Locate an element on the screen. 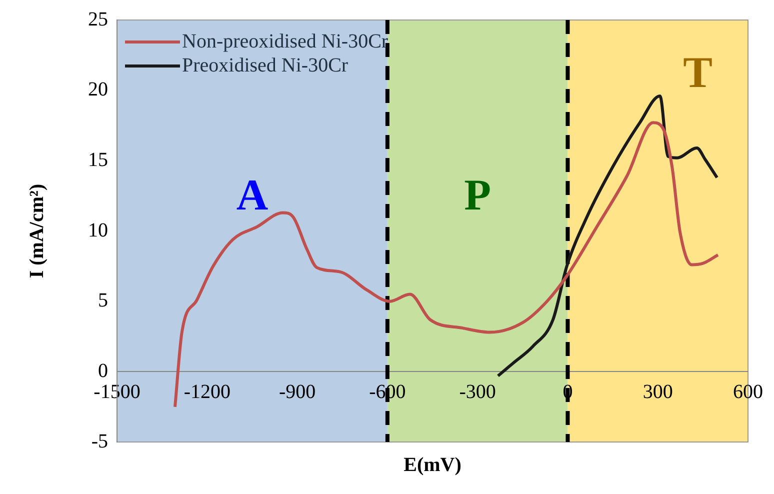 The width and height of the screenshot is (774, 494). x-tick-label: 300 is located at coordinates (657, 391).